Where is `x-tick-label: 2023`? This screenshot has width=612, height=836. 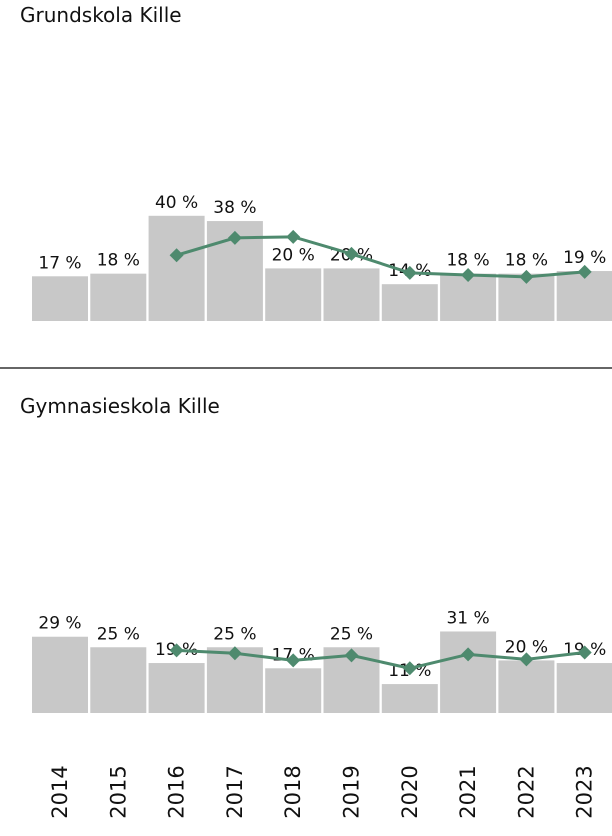
x-tick-label: 2023 is located at coordinates (585, 791).